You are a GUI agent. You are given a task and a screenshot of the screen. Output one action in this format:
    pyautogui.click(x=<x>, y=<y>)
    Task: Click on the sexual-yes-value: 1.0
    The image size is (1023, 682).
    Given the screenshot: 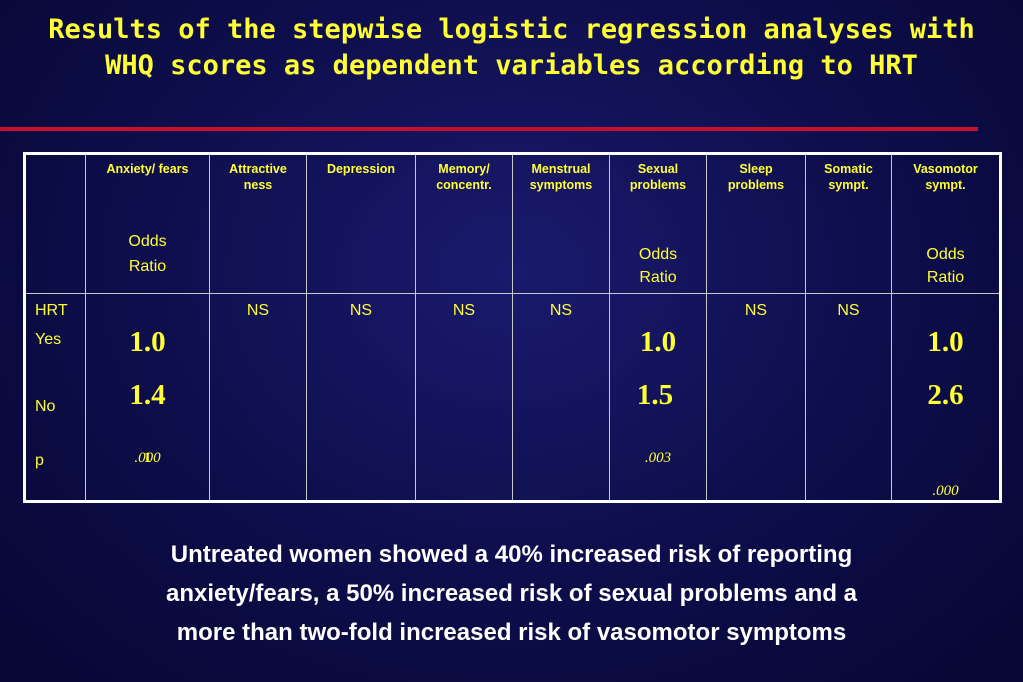 What is the action you would take?
    pyautogui.click(x=658, y=342)
    